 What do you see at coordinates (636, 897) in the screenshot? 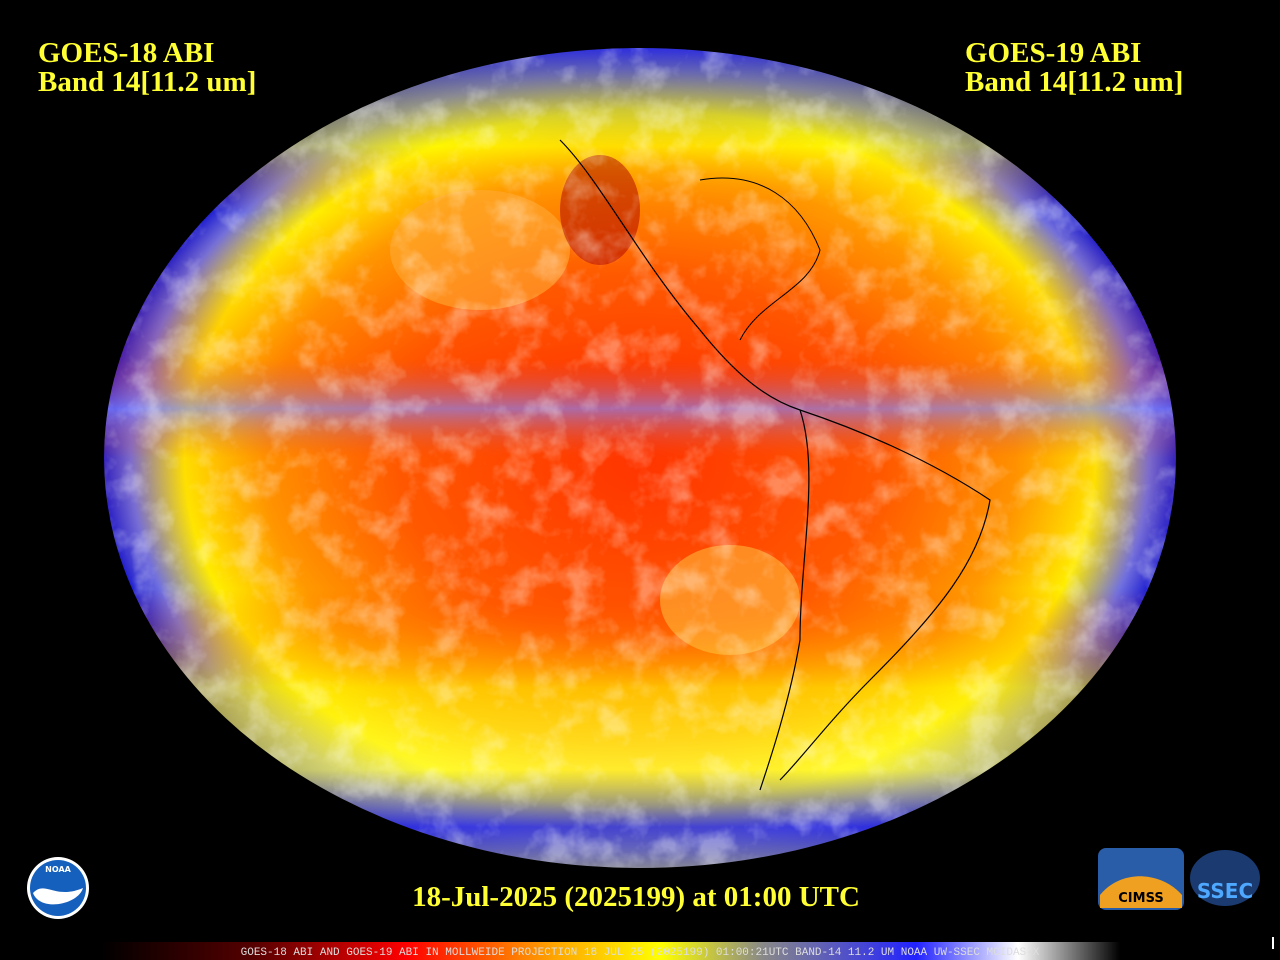
I see `timestamp: 18-Jul-2025 (2025199) at 01:00 UTC` at bounding box center [636, 897].